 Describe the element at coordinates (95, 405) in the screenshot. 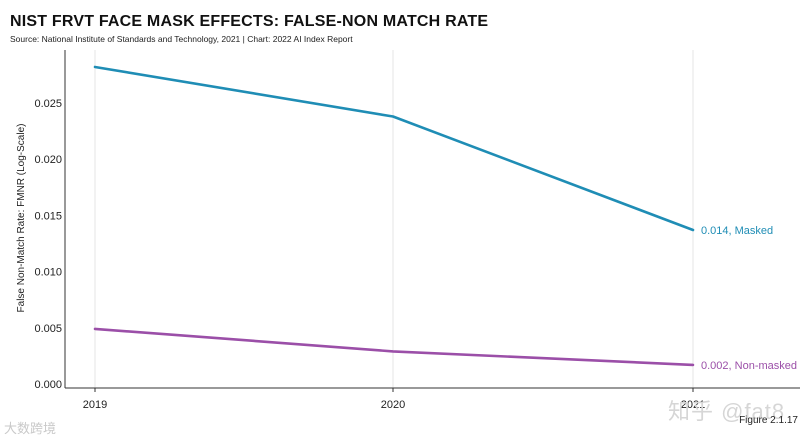

I see `x-tick-label: 2019` at that location.